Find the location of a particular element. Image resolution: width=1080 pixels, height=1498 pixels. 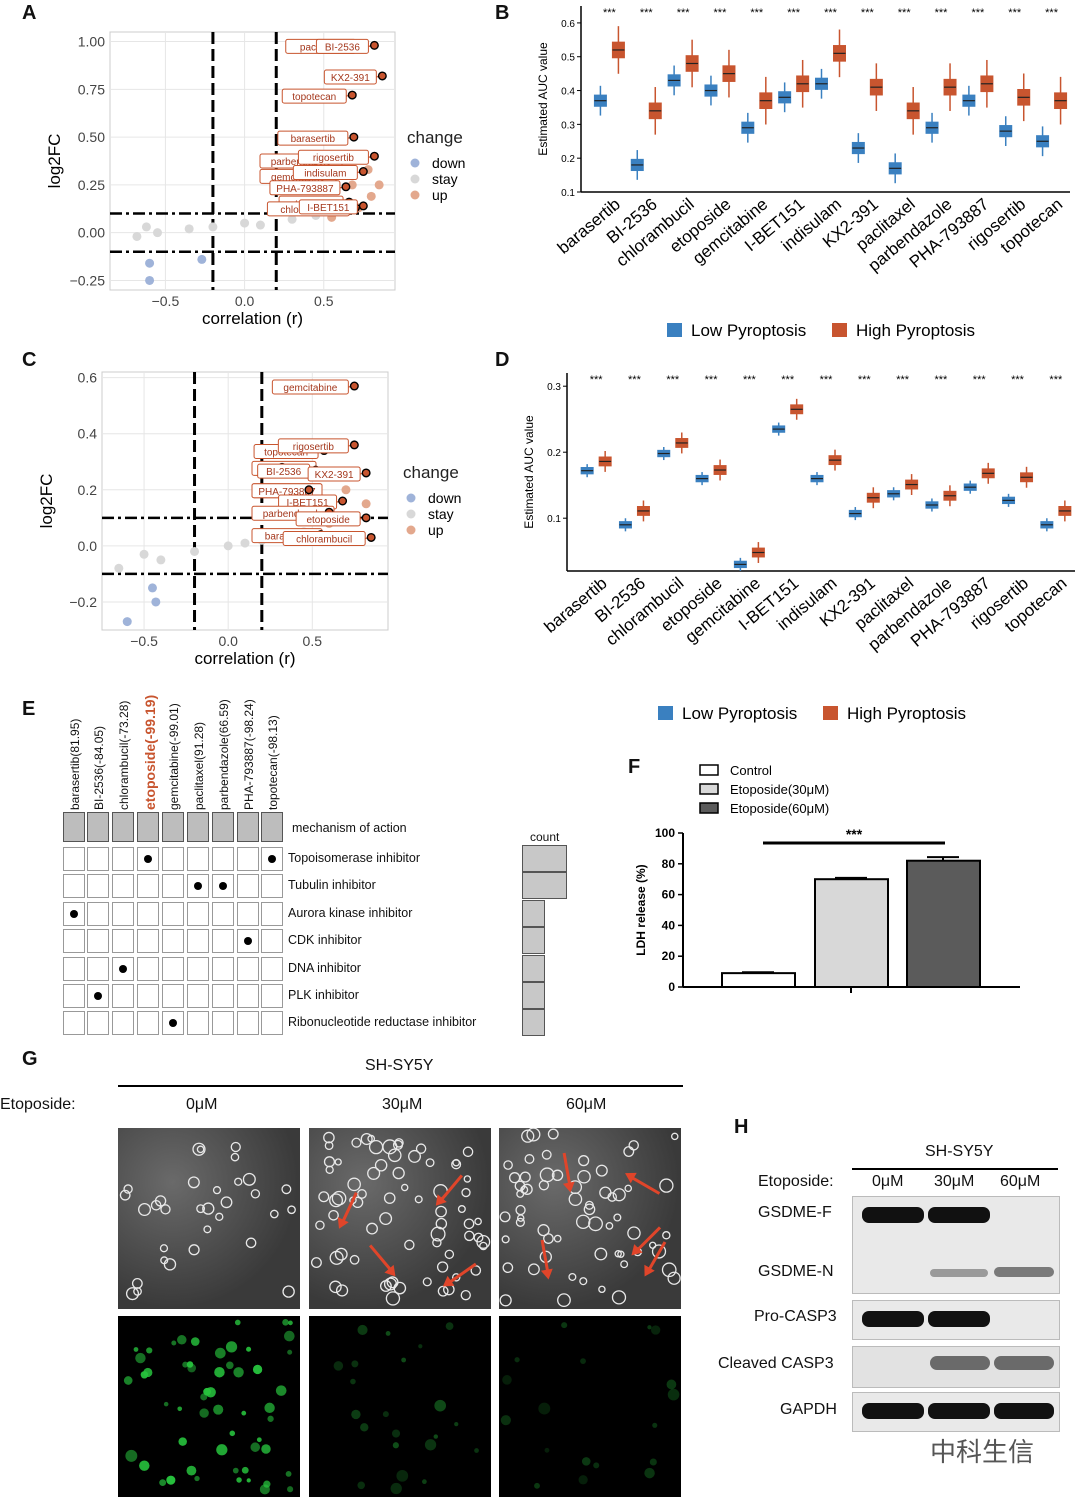

legend-label: down is located at coordinates (444, 498).